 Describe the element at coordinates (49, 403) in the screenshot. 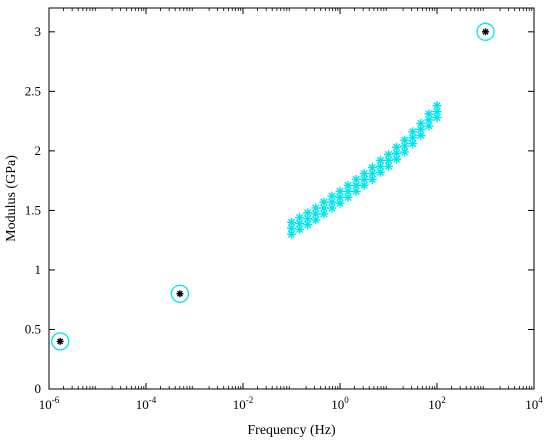

I see `x-tick-label: 10⁻⁶` at that location.